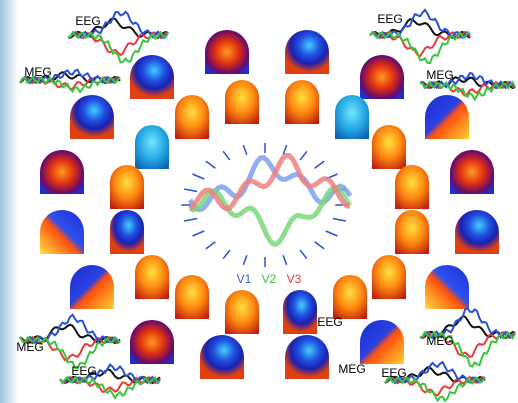 Image resolution: width=518 pixels, height=403 pixels. What do you see at coordinates (9, 201) in the screenshot?
I see `edge-shade` at bounding box center [9, 201].